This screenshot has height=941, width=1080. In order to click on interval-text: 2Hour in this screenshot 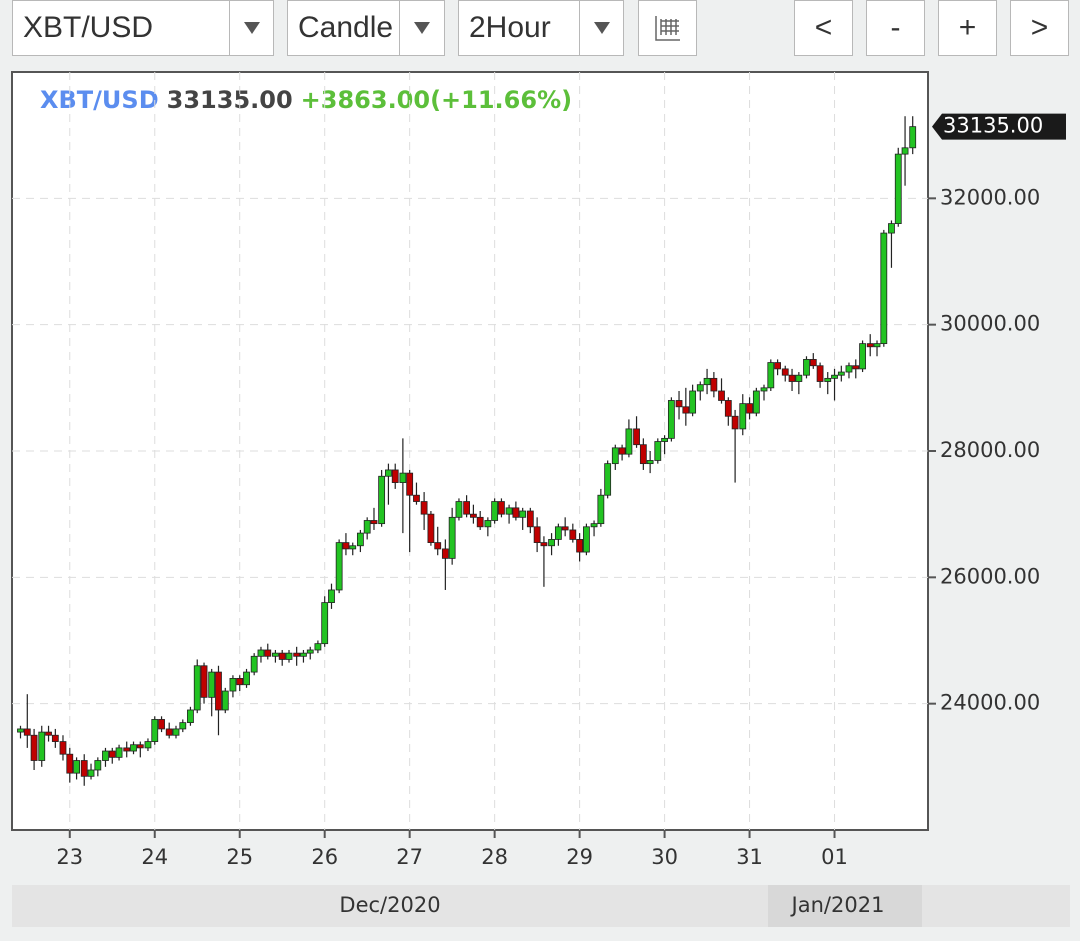, I will do `click(510, 27)`.